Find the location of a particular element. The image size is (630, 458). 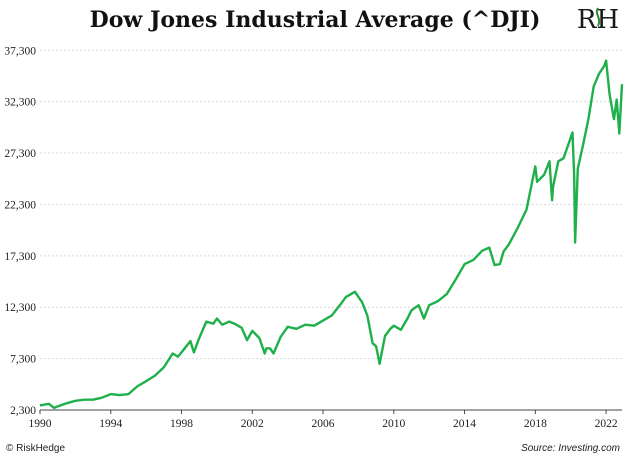

x-tick-label: 1998 is located at coordinates (181, 424).